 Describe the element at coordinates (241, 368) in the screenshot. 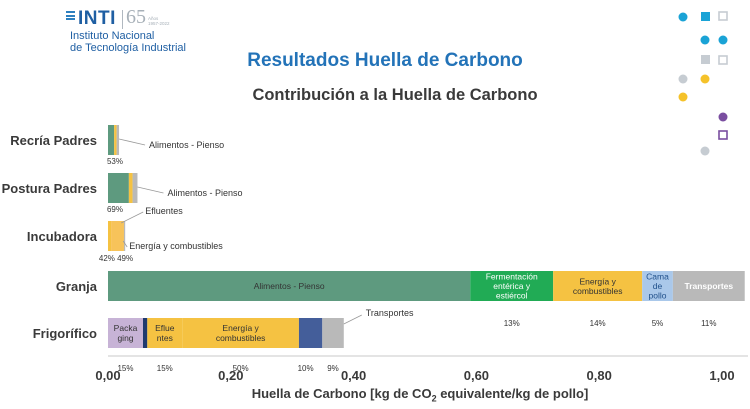

I see `percentage-label: 50%` at that location.